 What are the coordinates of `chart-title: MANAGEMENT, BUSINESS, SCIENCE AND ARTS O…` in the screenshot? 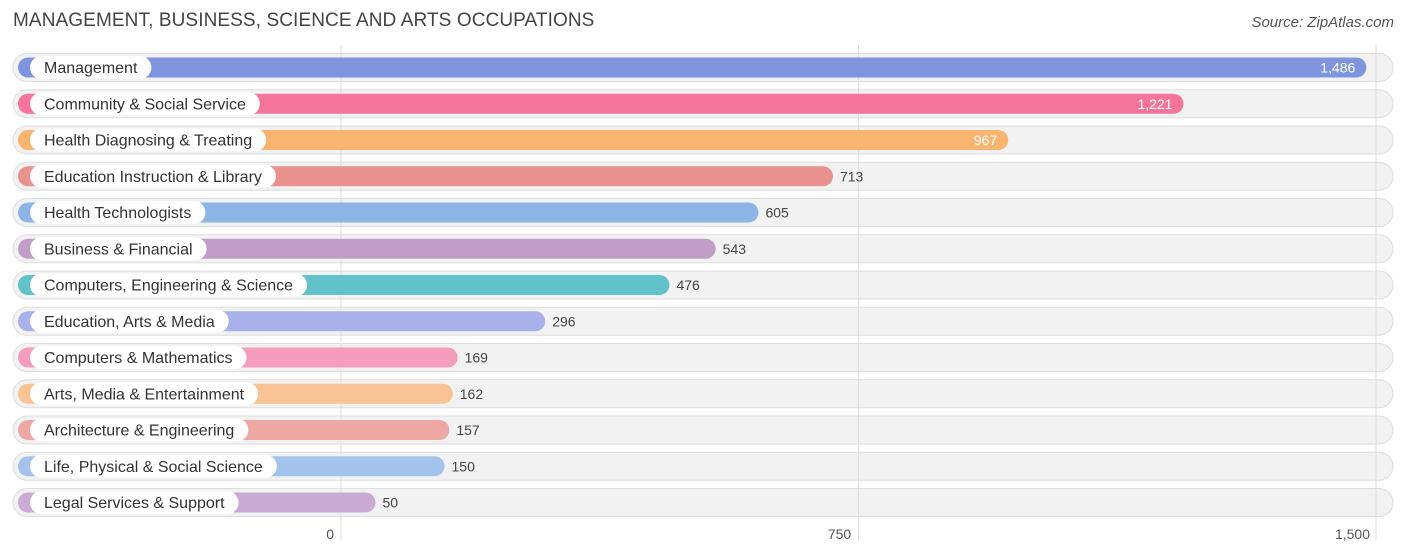 It's located at (304, 20).